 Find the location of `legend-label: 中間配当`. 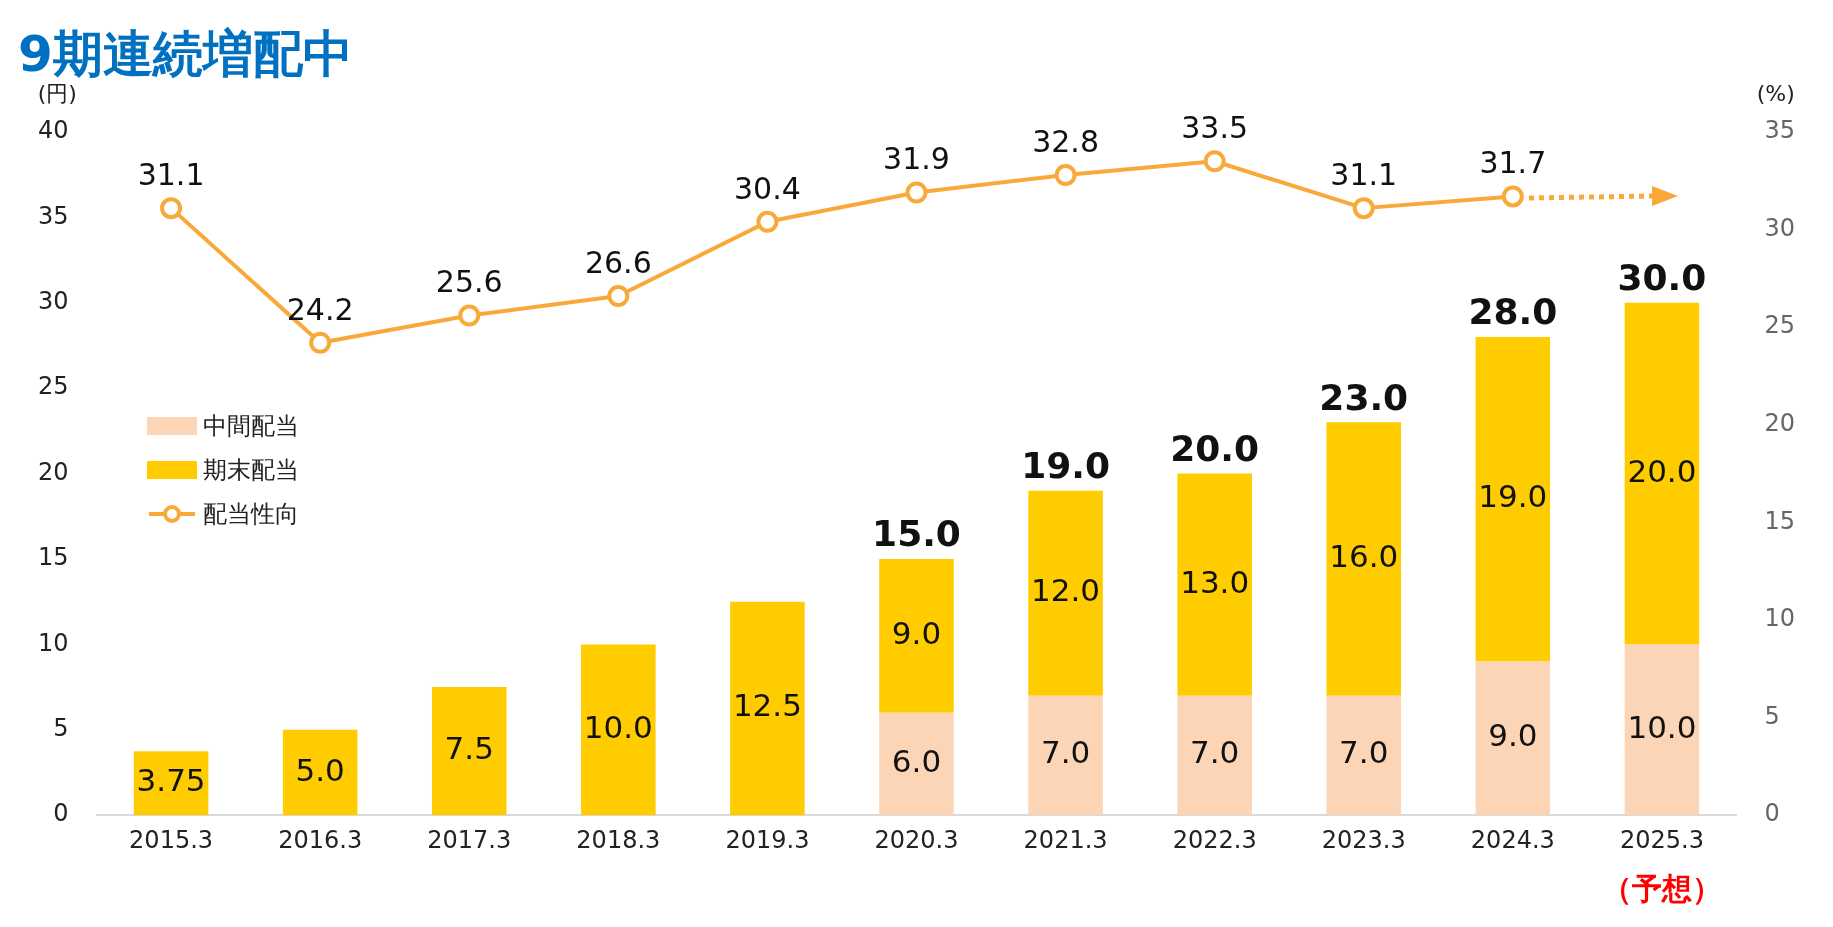

legend-label: 中間配当 is located at coordinates (250, 426).